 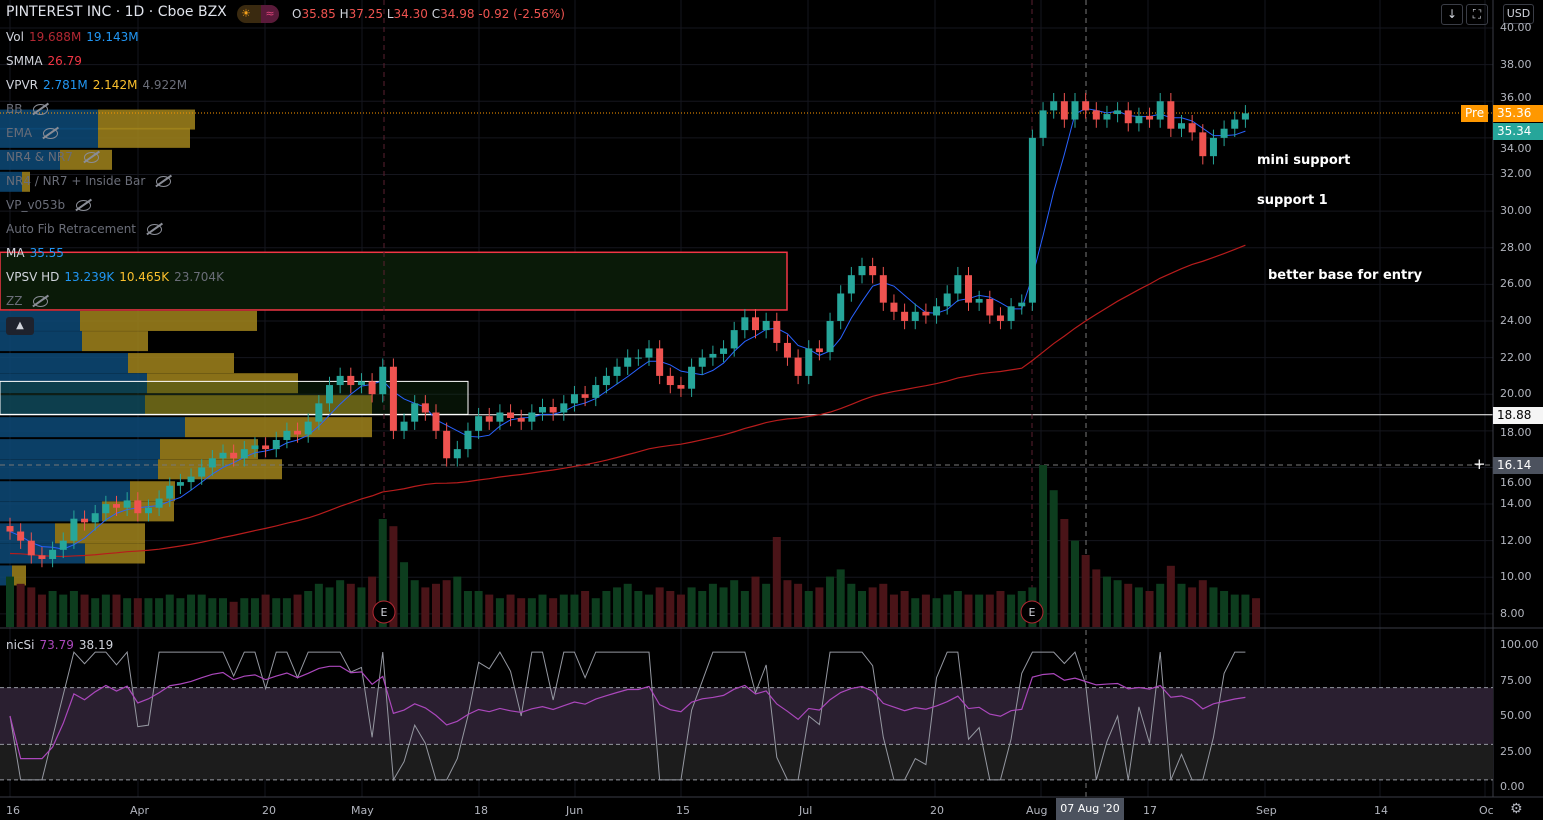 I want to click on fullscreen-button: ⛶, so click(x=1477, y=14).